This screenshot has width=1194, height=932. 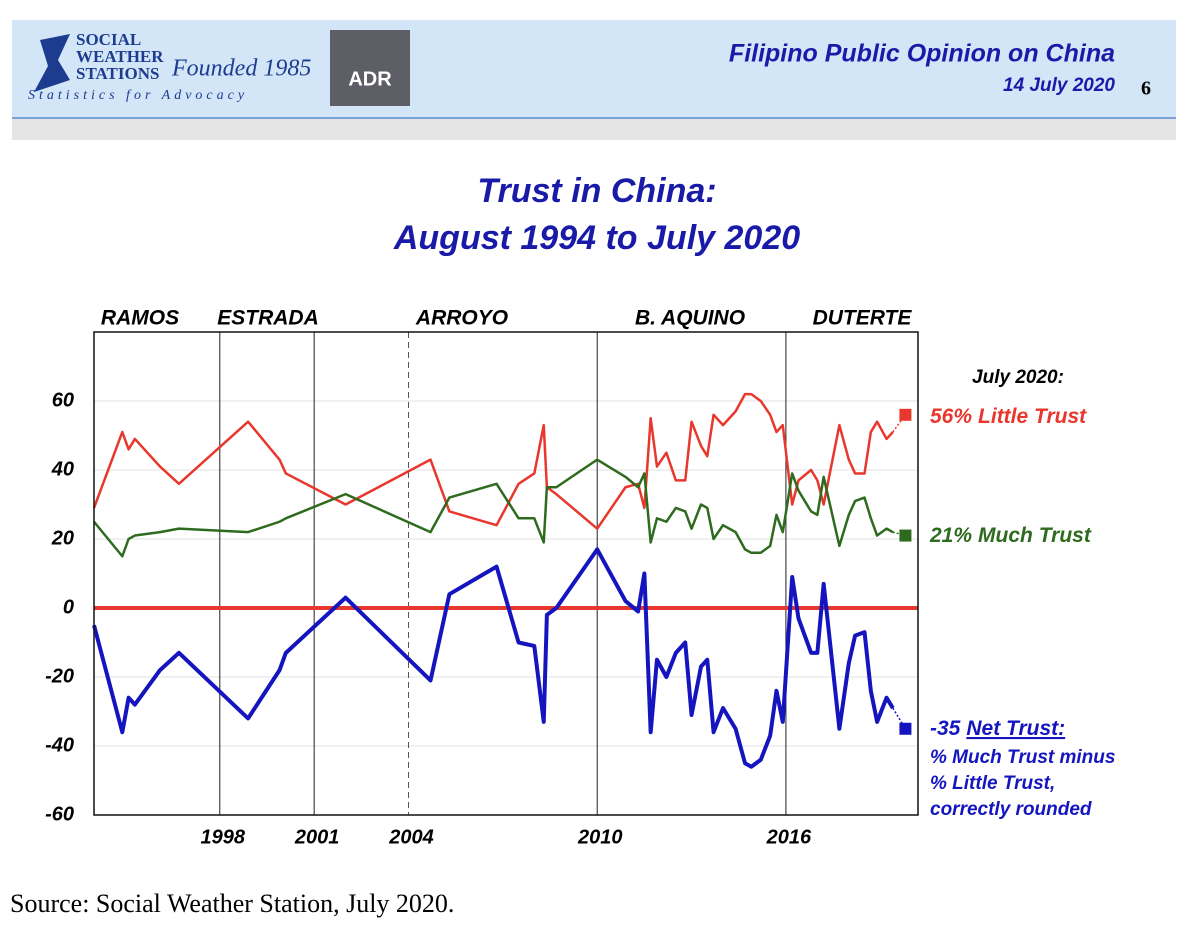 What do you see at coordinates (1032, 416) in the screenshot?
I see `series-name: Little Trust` at bounding box center [1032, 416].